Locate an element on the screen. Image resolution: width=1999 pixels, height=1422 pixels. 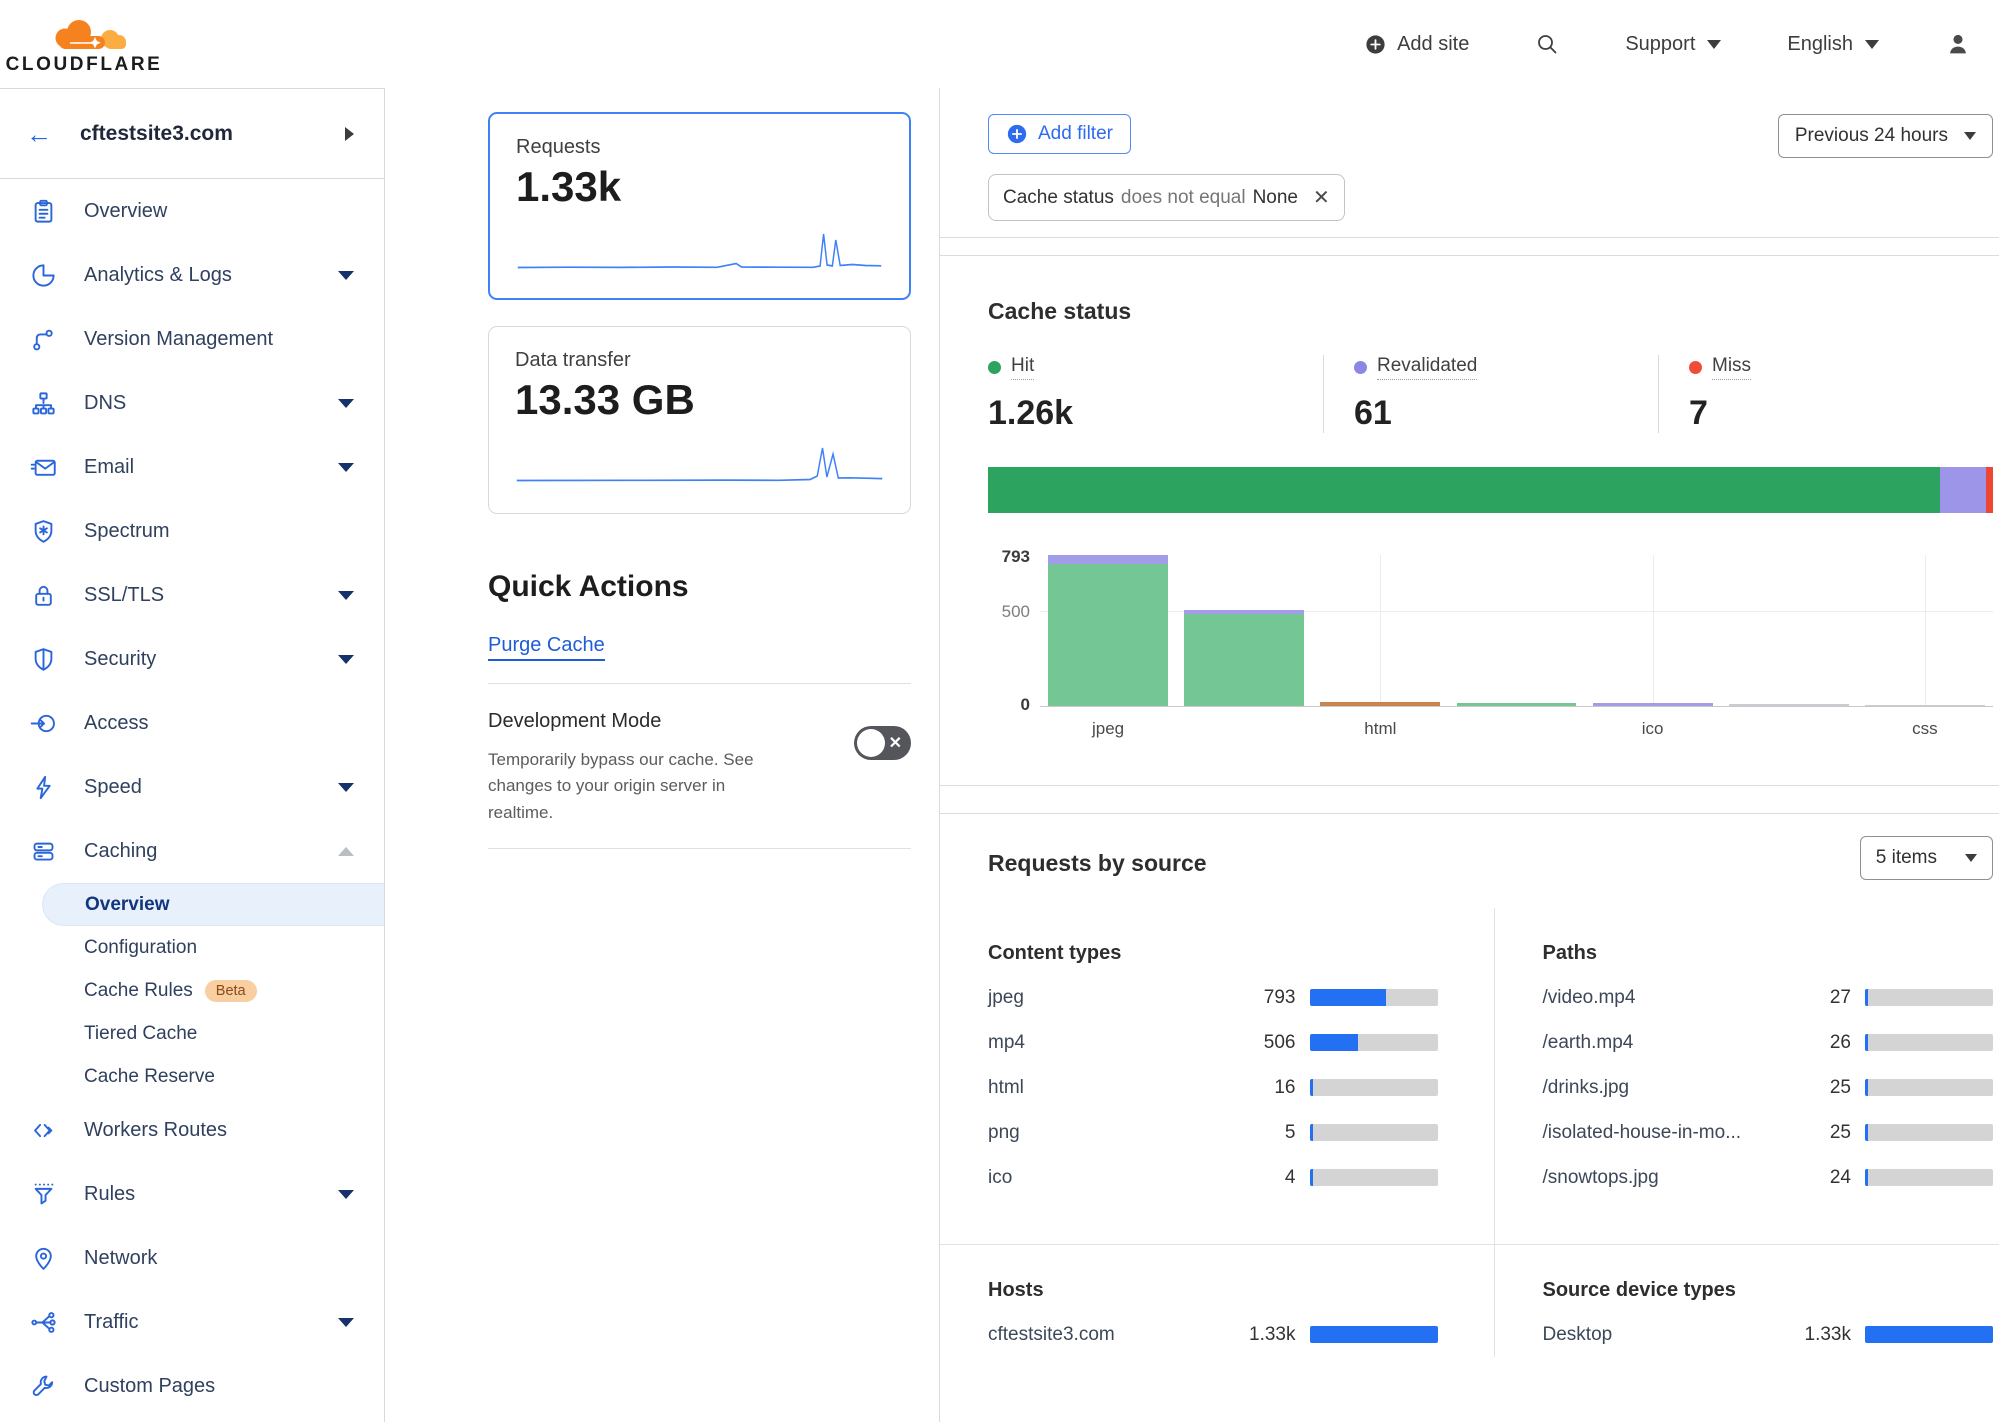
site-name: cftestsite3.com is located at coordinates (156, 133).